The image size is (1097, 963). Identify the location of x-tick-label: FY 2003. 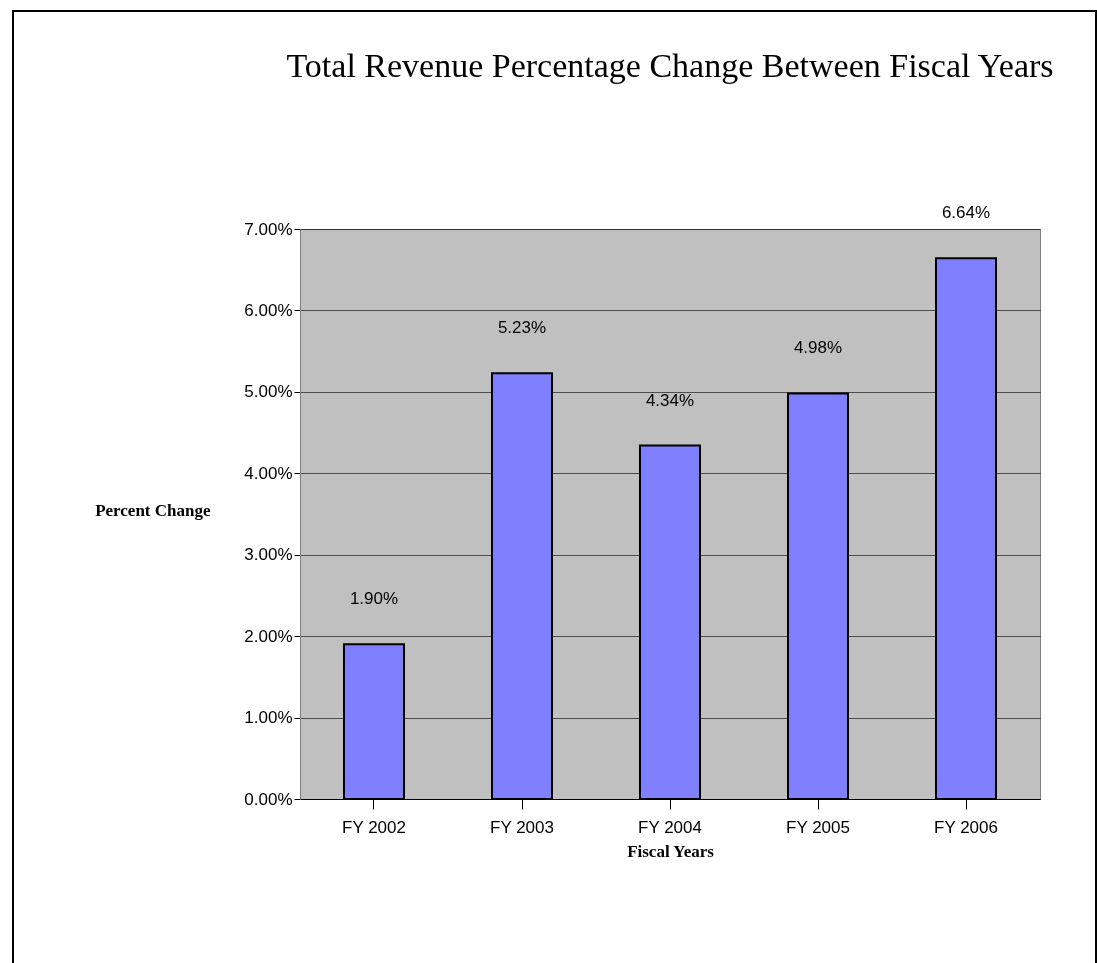
(522, 827).